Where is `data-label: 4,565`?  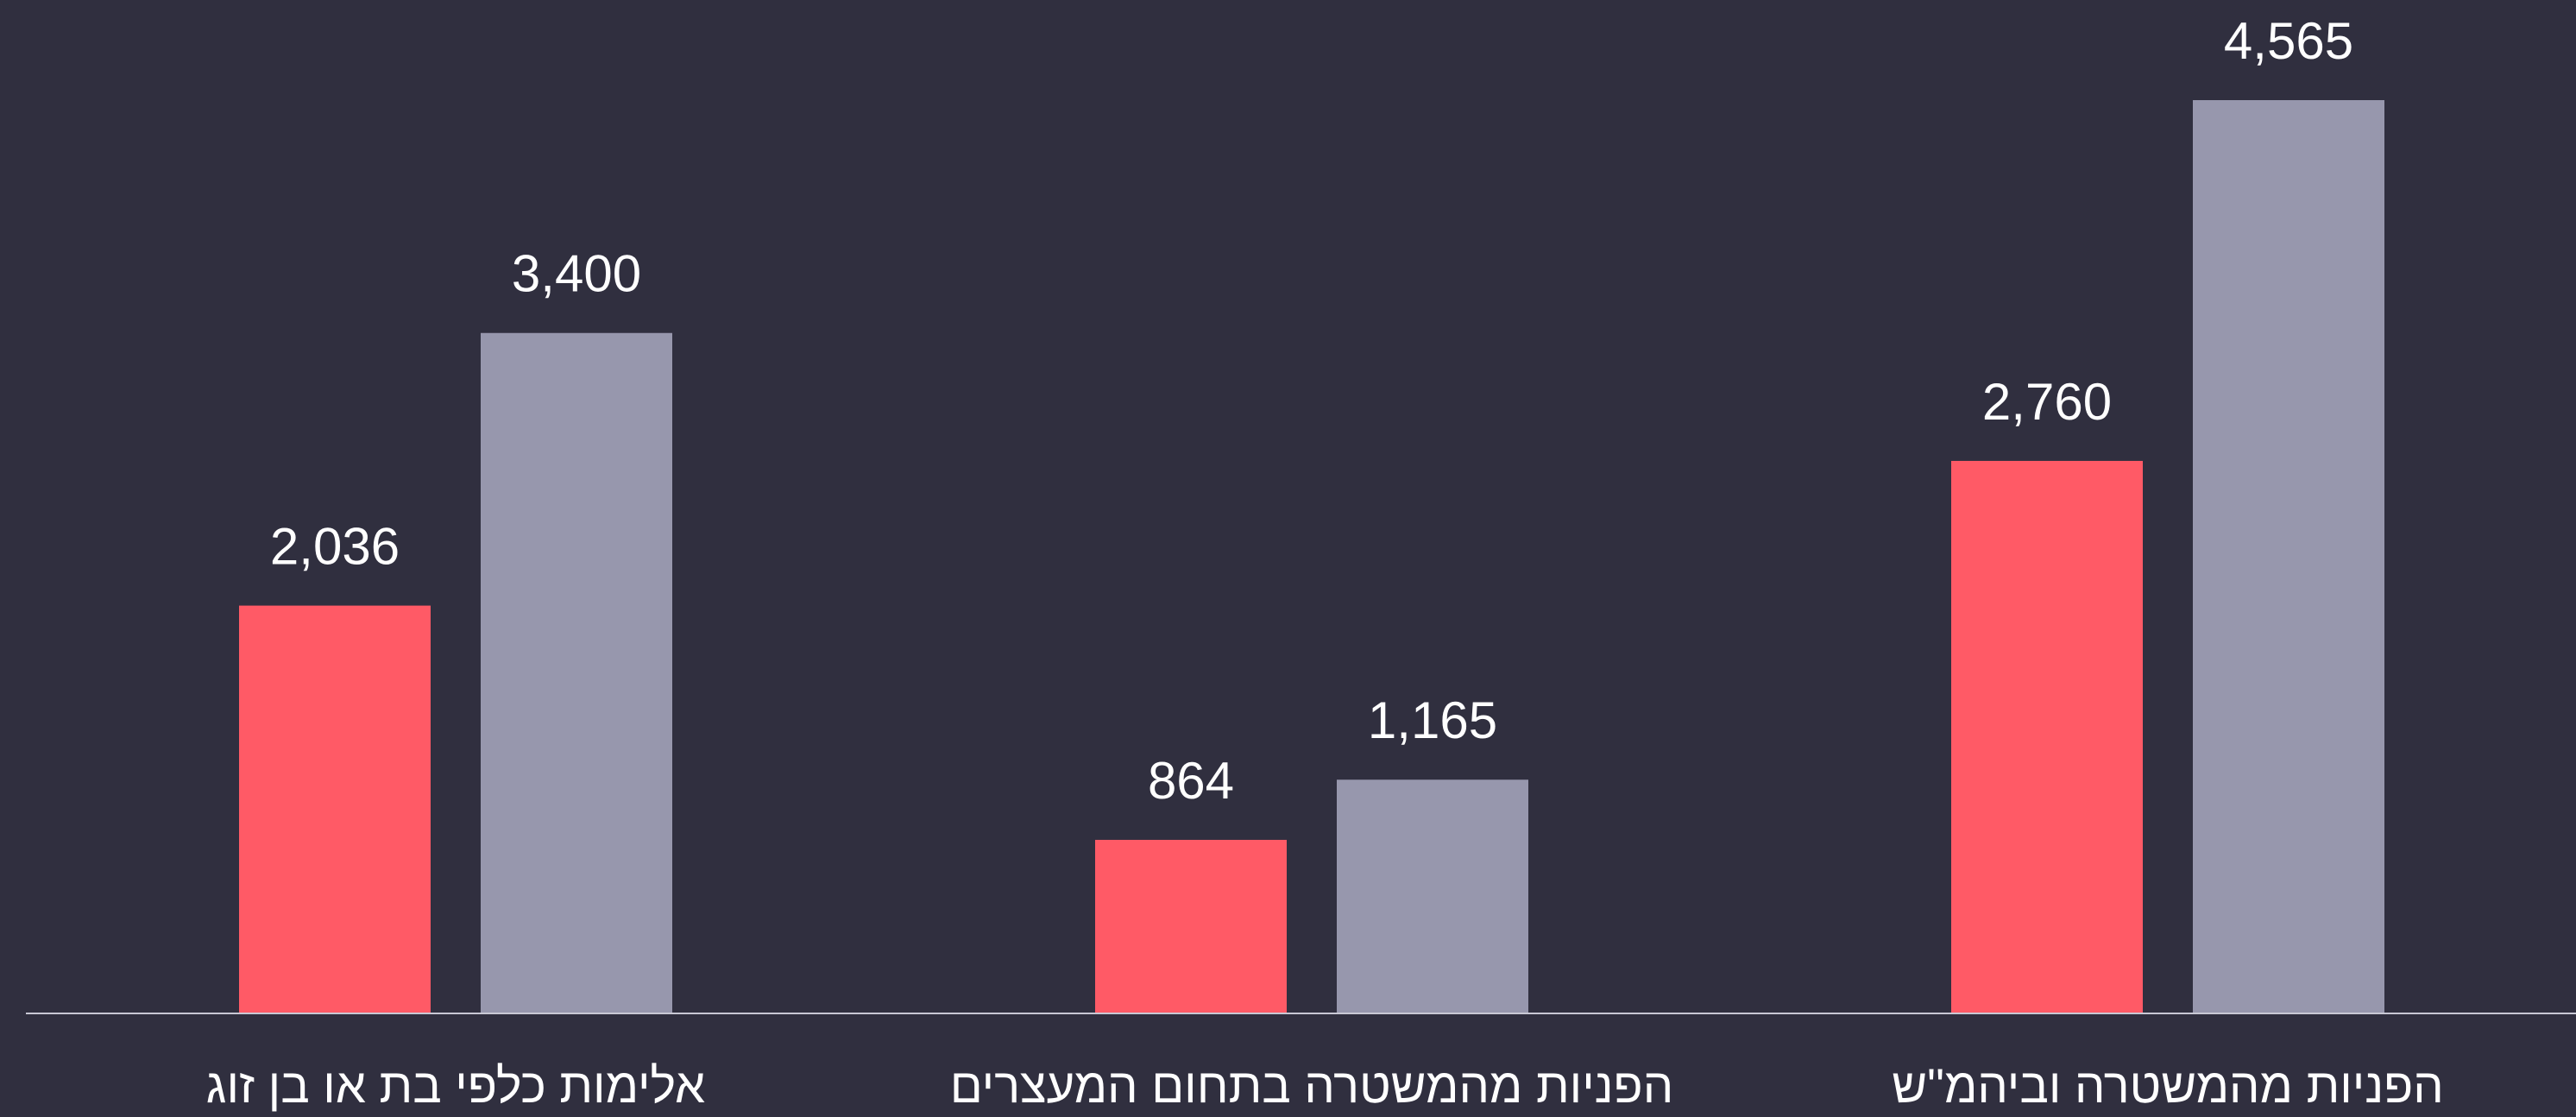 data-label: 4,565 is located at coordinates (2288, 41).